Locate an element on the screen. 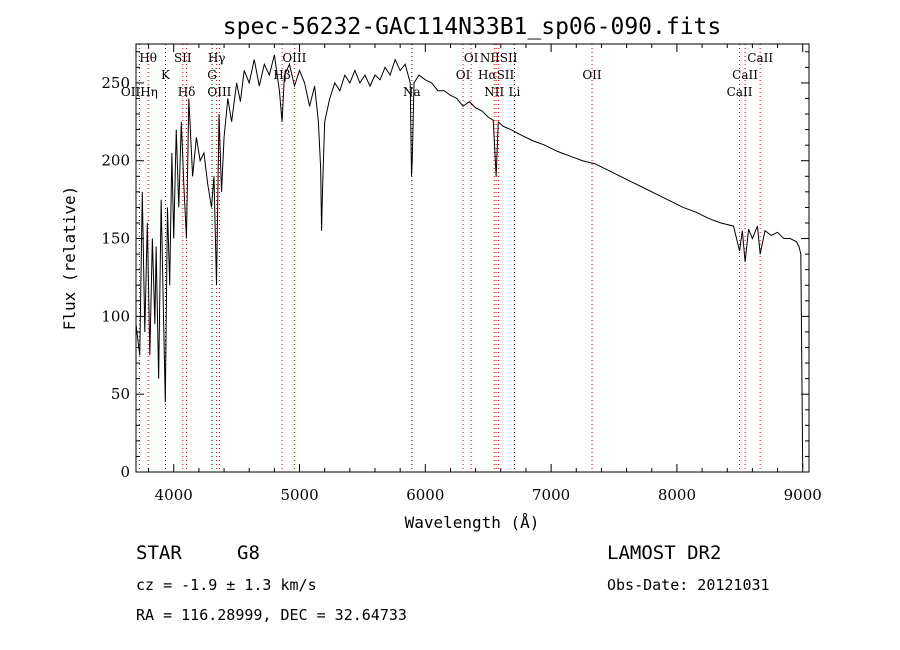 Image resolution: width=900 pixels, height=650 pixels. line-marker-label: NII is located at coordinates (494, 92).